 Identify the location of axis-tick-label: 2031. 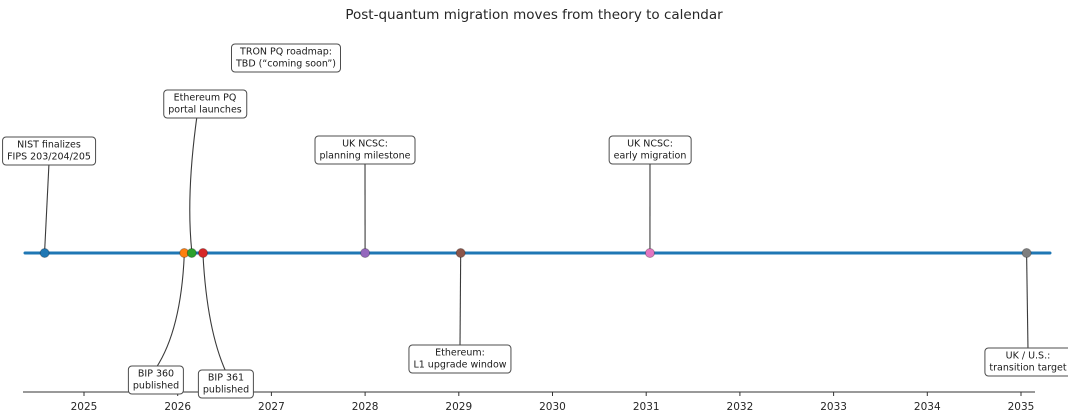
(646, 407).